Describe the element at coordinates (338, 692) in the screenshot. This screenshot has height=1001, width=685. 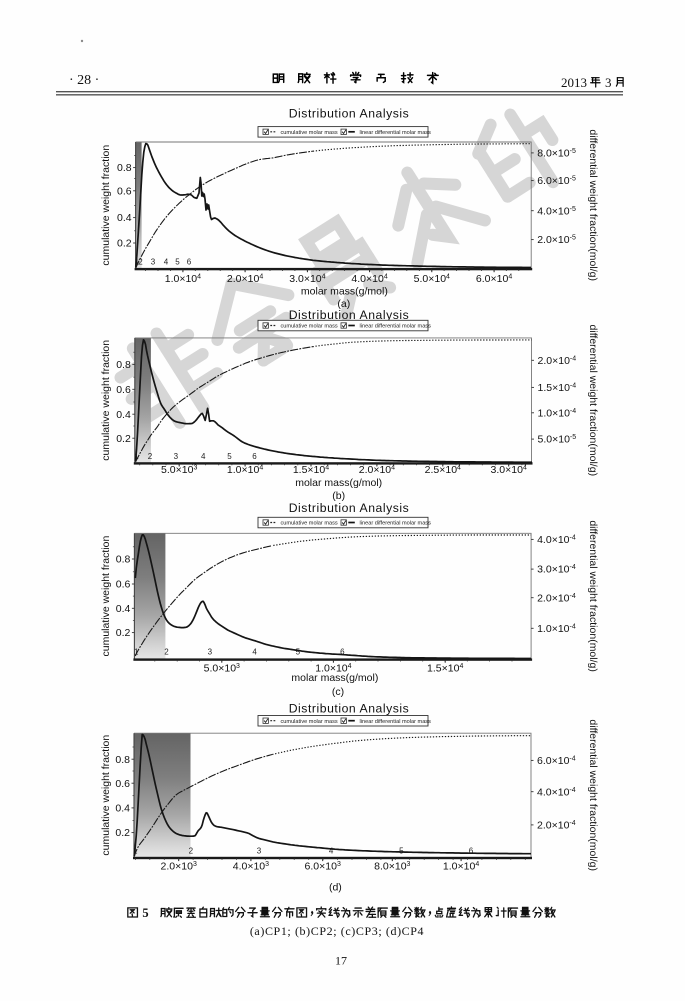
I see `svg-text: (c)` at that location.